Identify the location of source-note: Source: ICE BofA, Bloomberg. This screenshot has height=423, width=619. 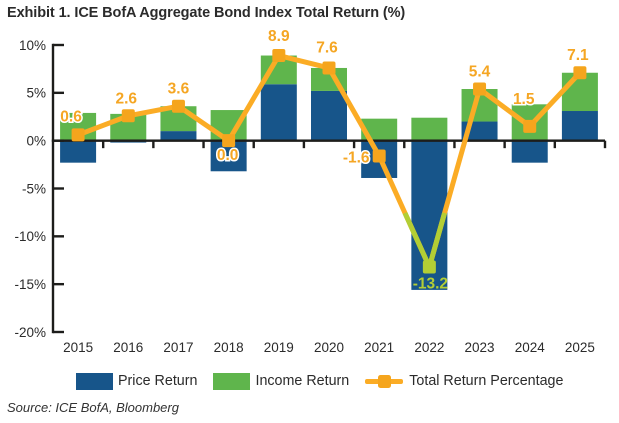
(93, 407).